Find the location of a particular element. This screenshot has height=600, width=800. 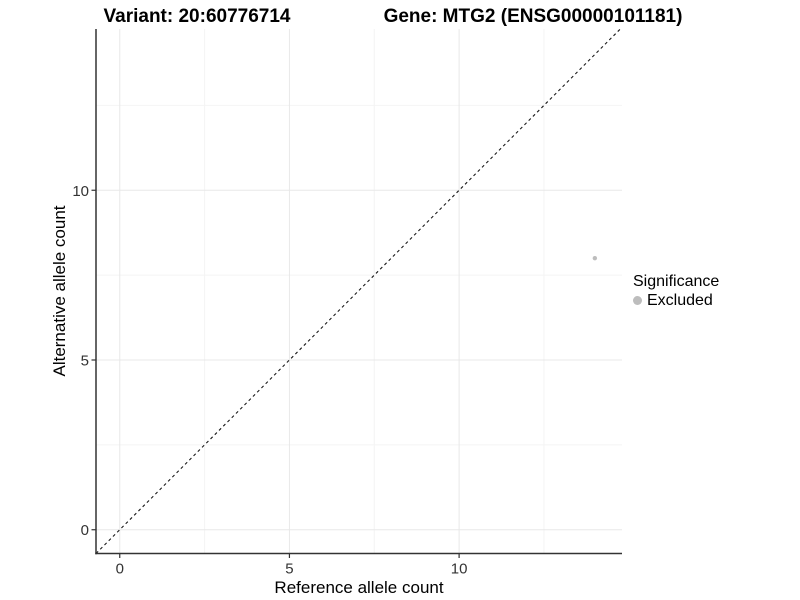

x-tick-label: 5 is located at coordinates (289, 569).